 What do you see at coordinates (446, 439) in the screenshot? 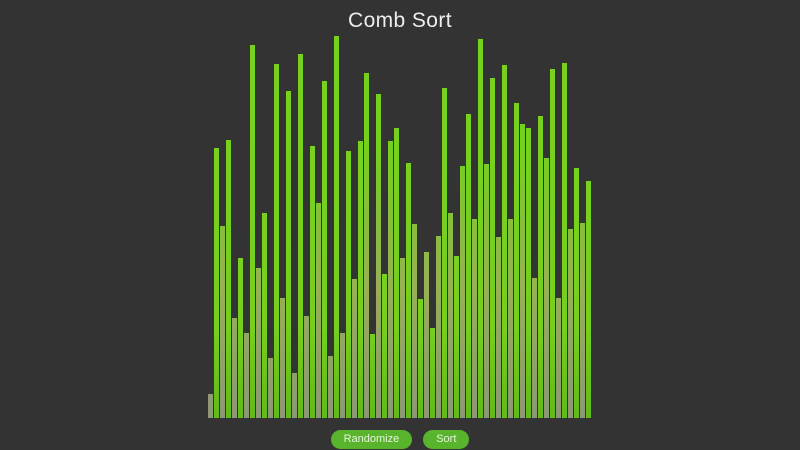
I see `sort-button: Sort` at bounding box center [446, 439].